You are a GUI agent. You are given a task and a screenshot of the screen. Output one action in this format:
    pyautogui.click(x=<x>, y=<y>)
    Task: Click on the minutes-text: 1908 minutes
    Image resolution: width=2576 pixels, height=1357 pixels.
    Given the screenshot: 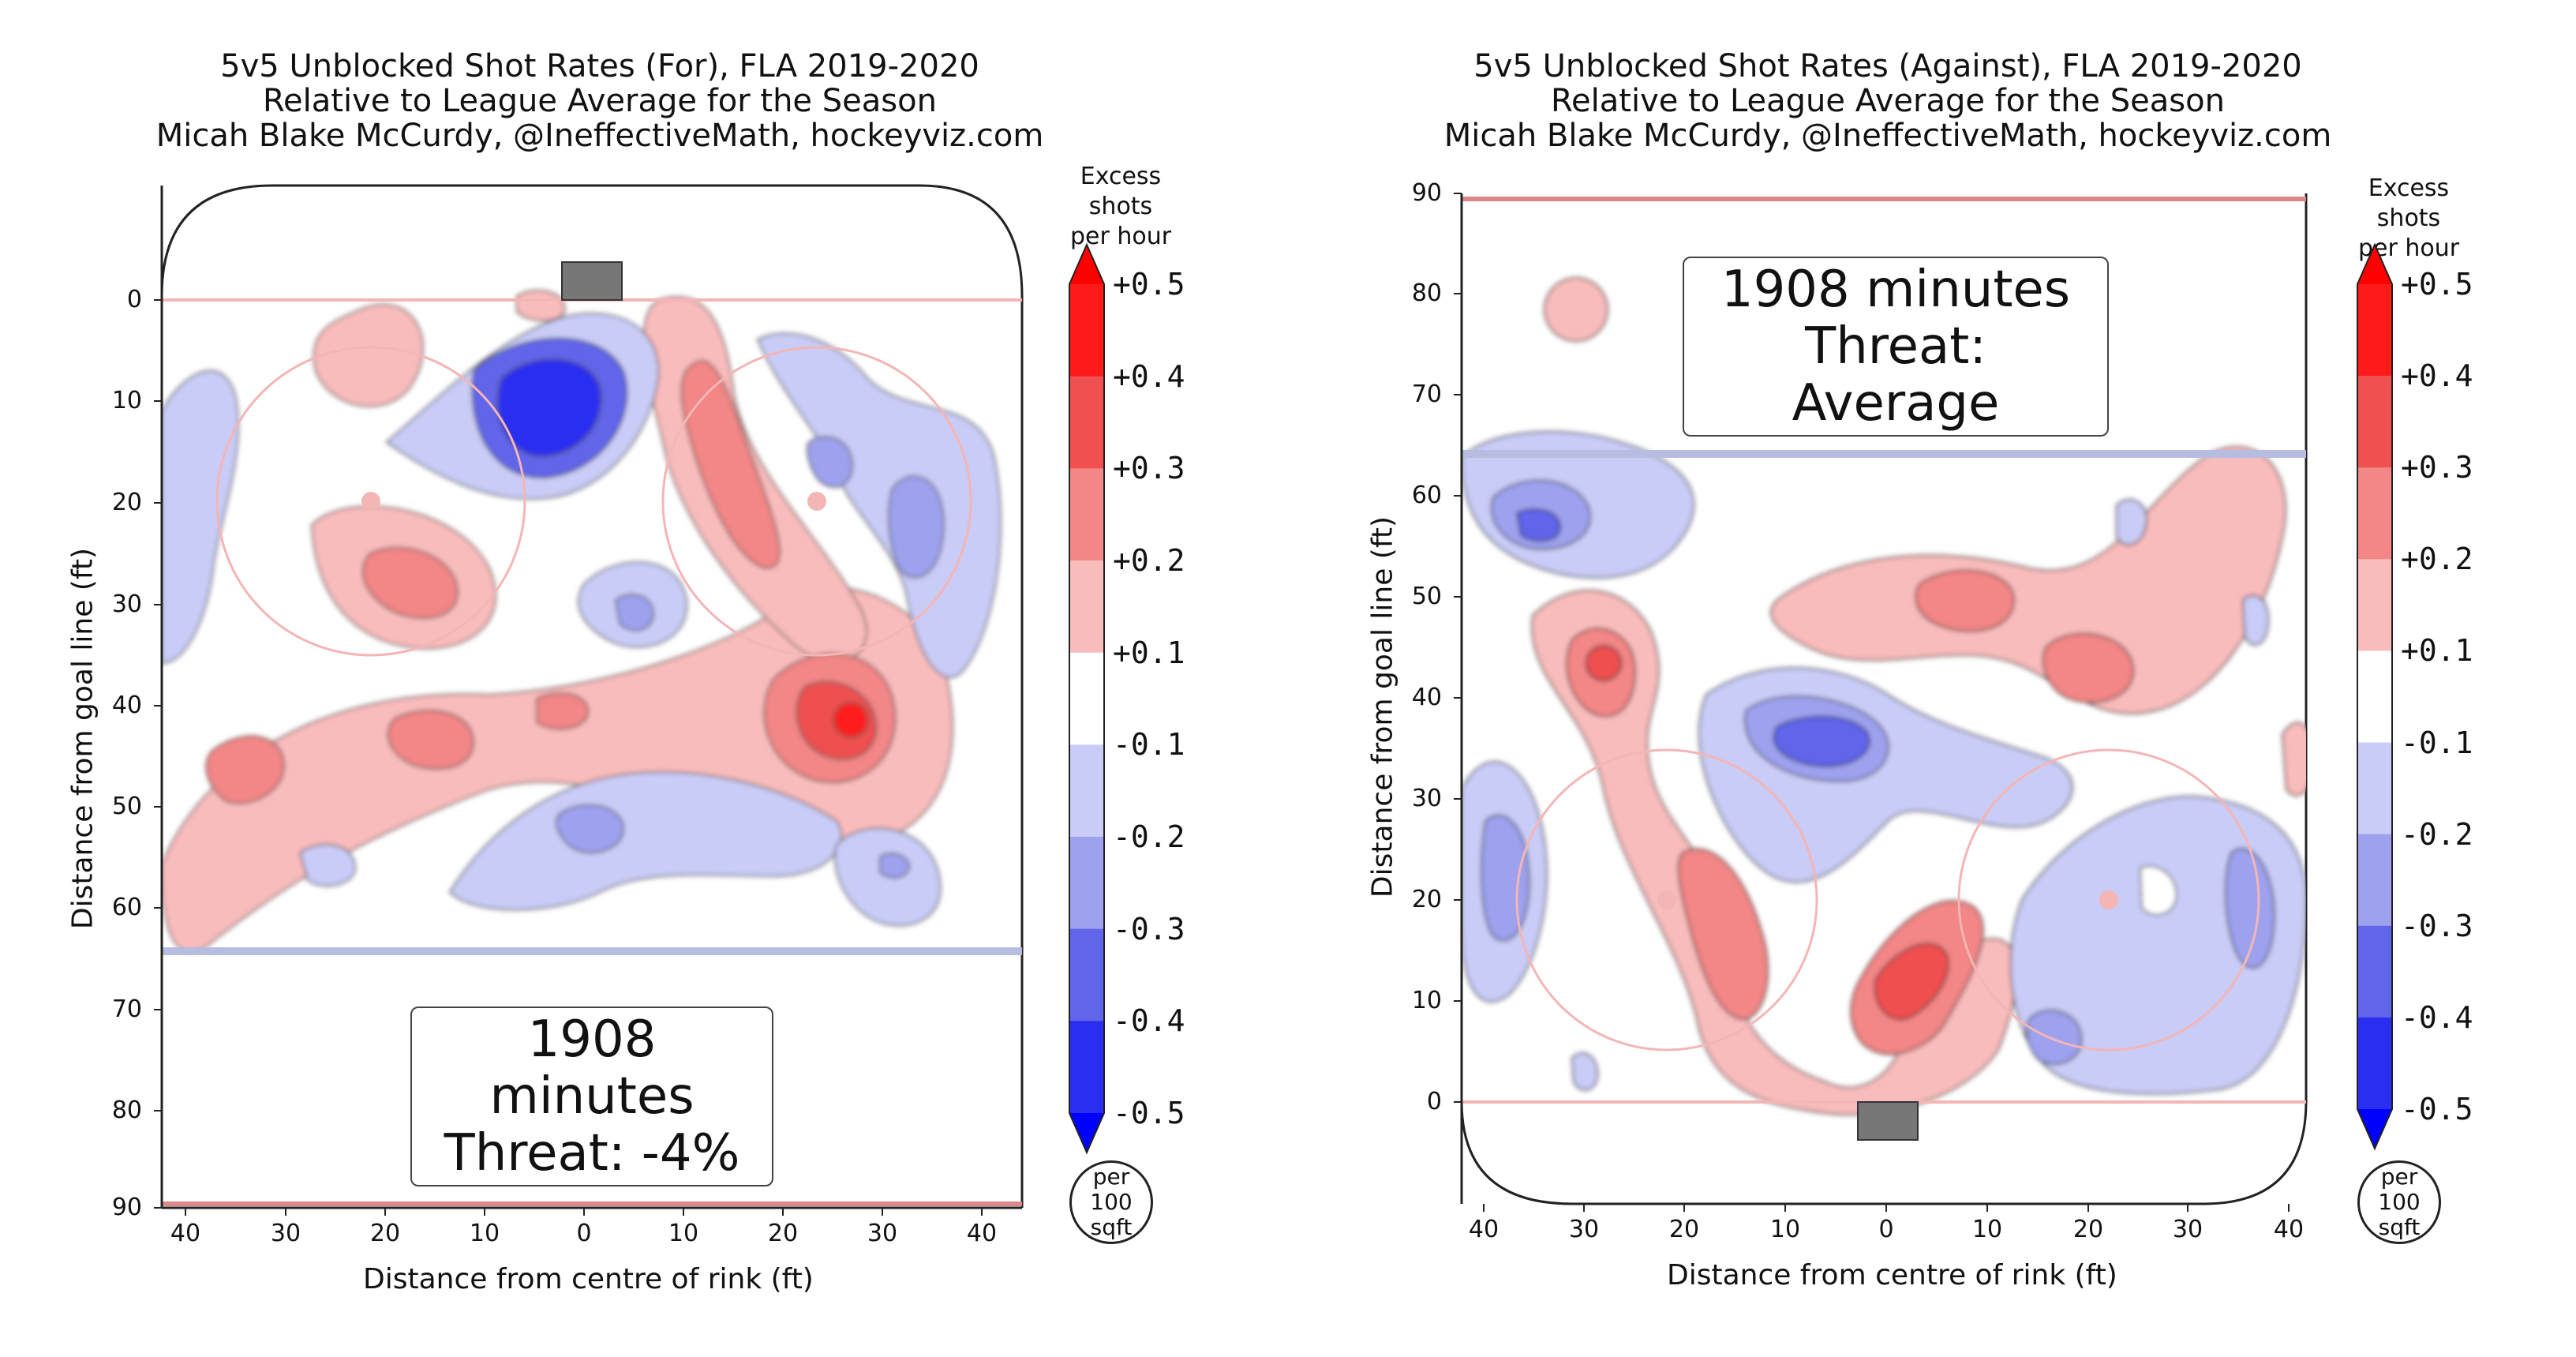 What is the action you would take?
    pyautogui.click(x=592, y=1068)
    